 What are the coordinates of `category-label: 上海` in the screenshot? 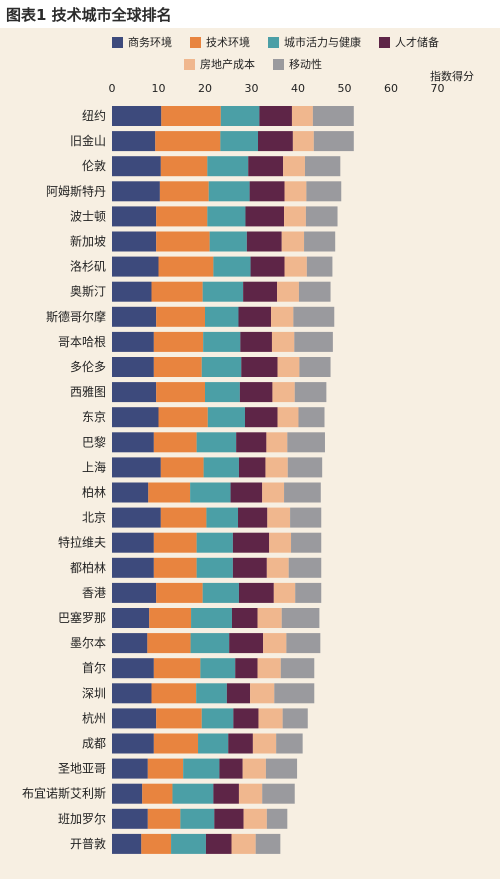 It's located at (94, 466).